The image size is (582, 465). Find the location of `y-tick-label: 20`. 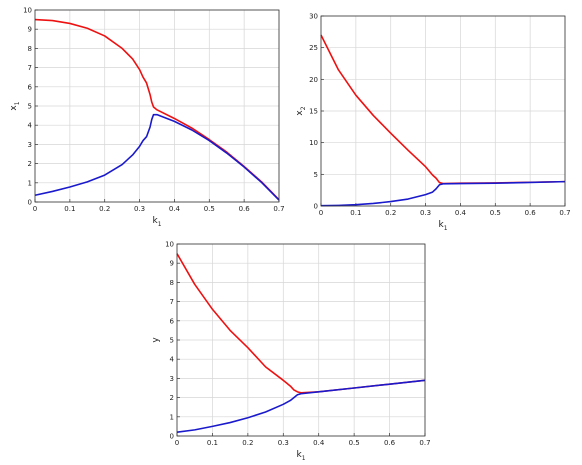

y-tick-label: 20 is located at coordinates (313, 80).